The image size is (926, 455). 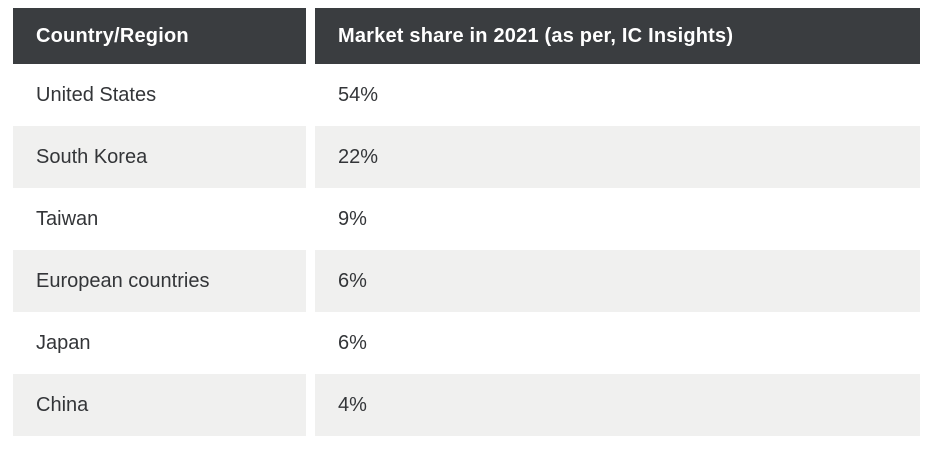 I want to click on country-cell: Japan, so click(x=159, y=343).